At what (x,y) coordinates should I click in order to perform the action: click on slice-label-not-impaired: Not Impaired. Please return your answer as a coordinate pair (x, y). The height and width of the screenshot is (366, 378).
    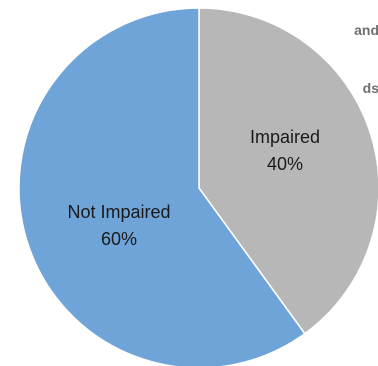
    Looking at the image, I should click on (118, 212).